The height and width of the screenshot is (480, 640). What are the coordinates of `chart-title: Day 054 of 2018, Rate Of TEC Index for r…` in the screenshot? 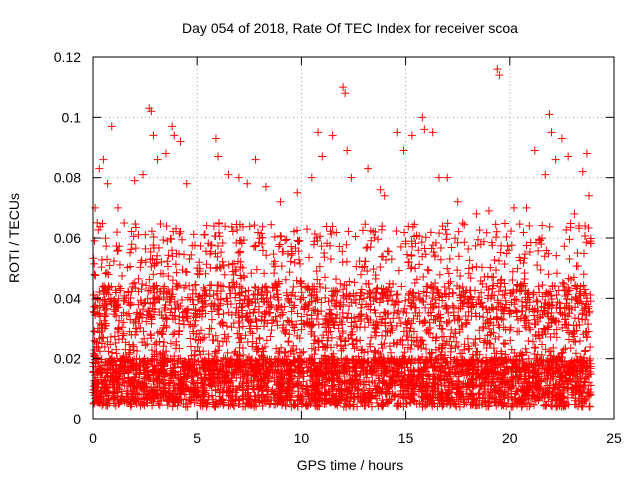 It's located at (350, 28).